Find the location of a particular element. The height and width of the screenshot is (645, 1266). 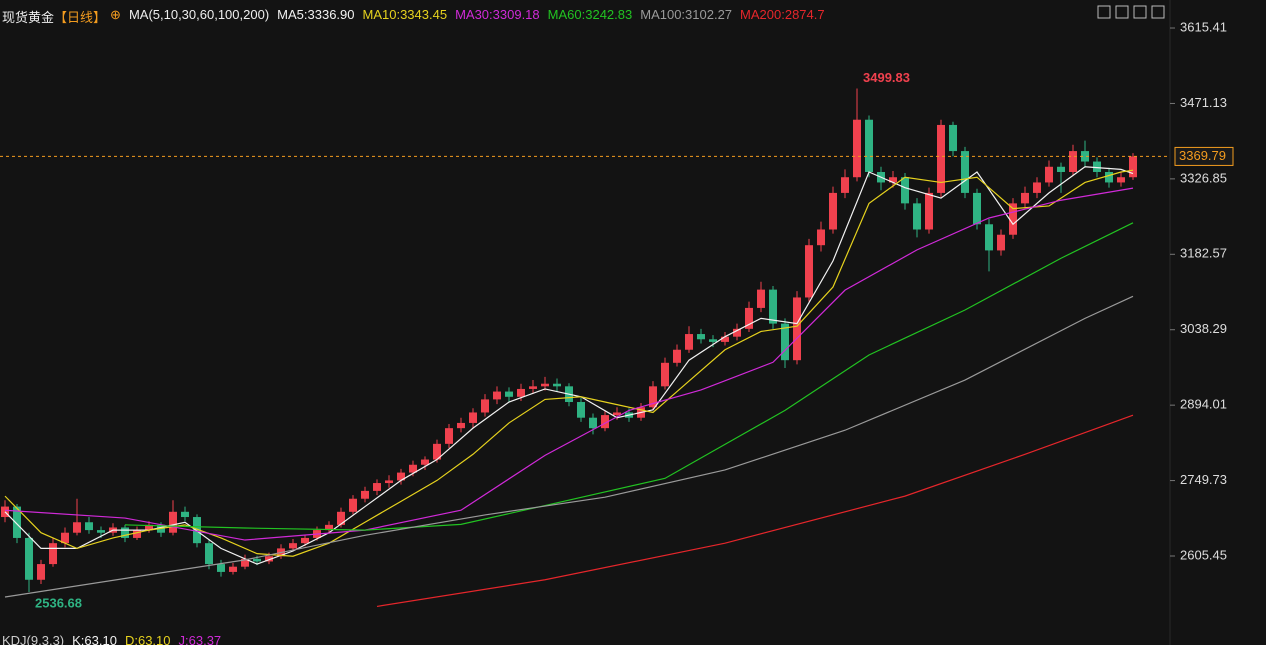

footer: KDJ(9,3,3) K:63.10 D:63.10 J:63.37 is located at coordinates (111, 639).